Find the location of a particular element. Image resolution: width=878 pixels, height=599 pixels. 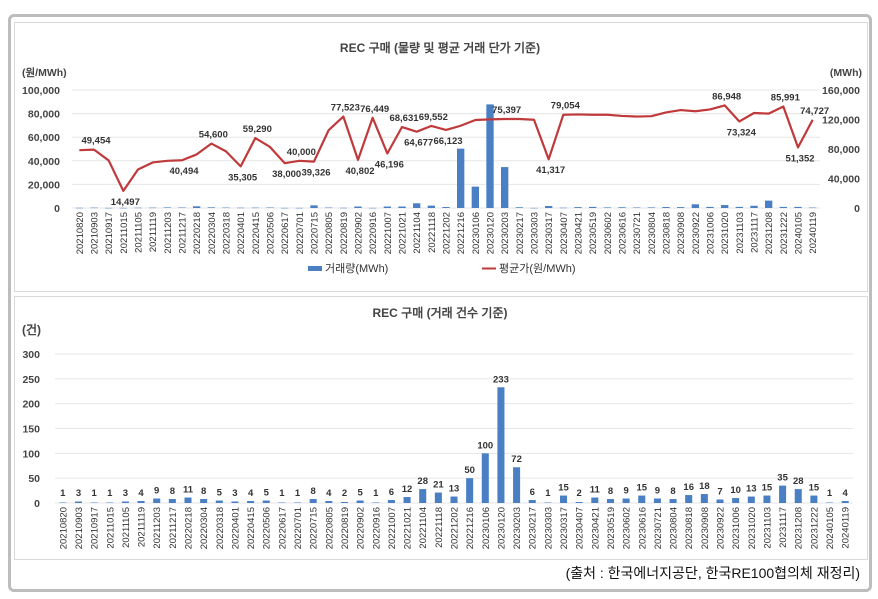

price-data-label: 79,054 is located at coordinates (566, 106).